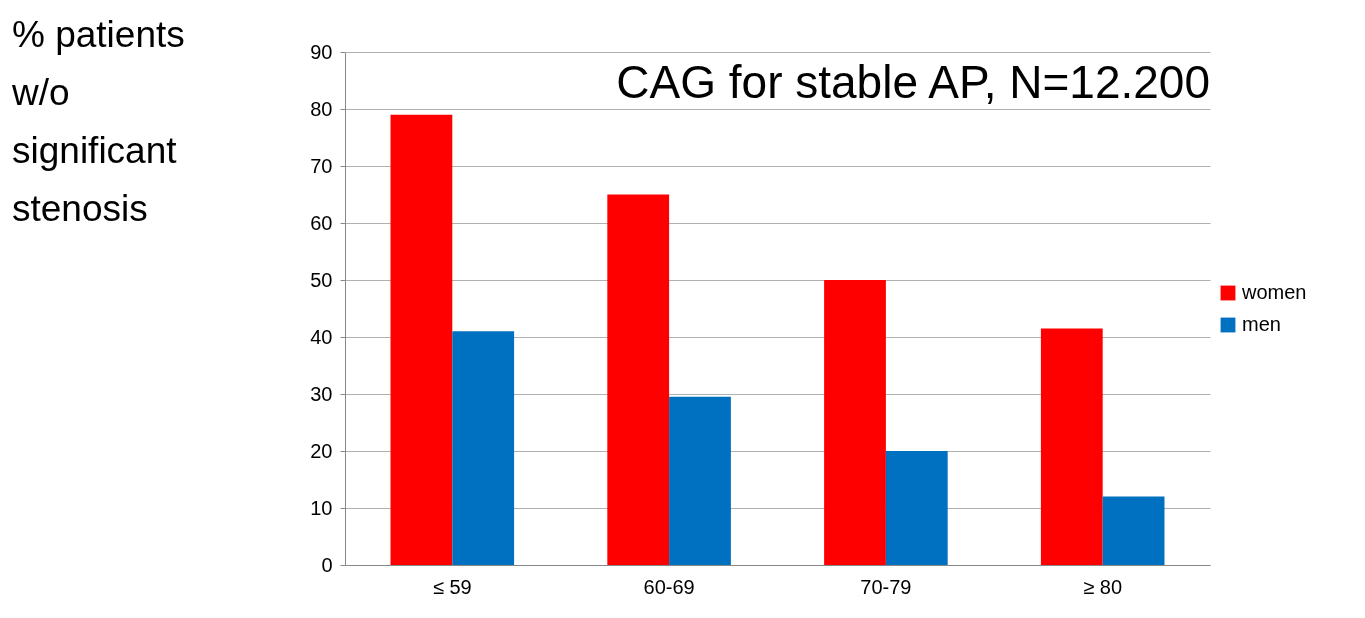 This screenshot has height=618, width=1365. What do you see at coordinates (913, 82) in the screenshot?
I see `chart-title: CAG for stable AP, N=12.200` at bounding box center [913, 82].